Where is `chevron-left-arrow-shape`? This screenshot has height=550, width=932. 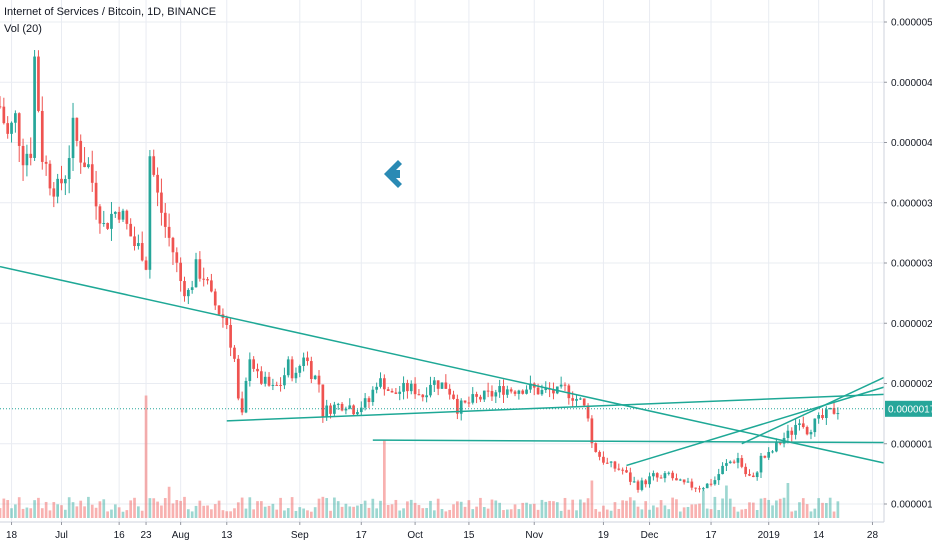 chevron-left-arrow-shape is located at coordinates (393, 174).